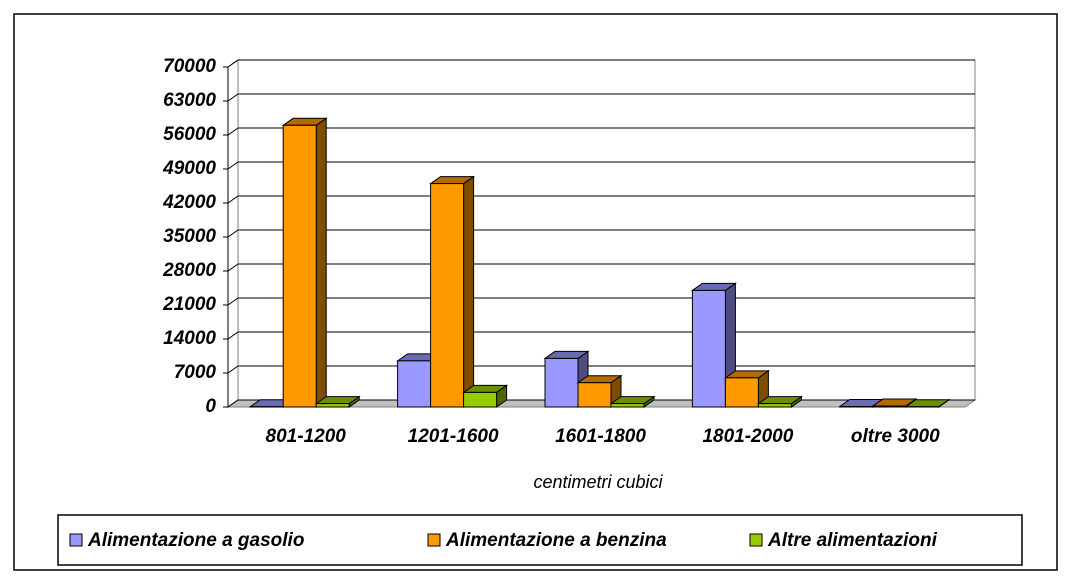 This screenshot has width=1071, height=579. What do you see at coordinates (189, 338) in the screenshot?
I see `y-tick-label: 14000` at bounding box center [189, 338].